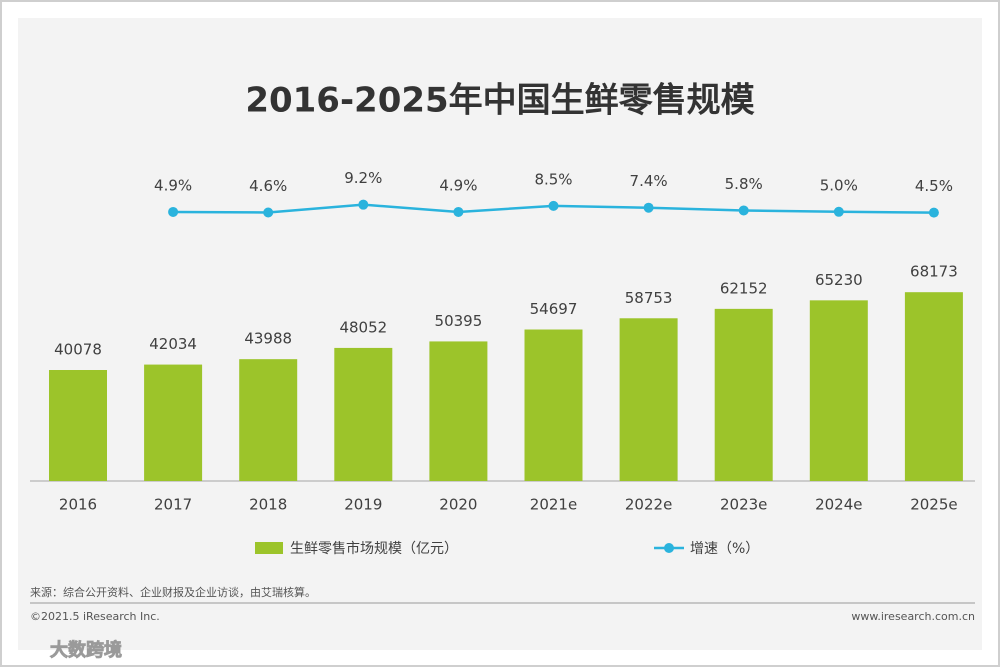 The height and width of the screenshot is (667, 1000). What do you see at coordinates (499, 101) in the screenshot?
I see `chart-title: 2016-2025年中国生鲜零售规模` at bounding box center [499, 101].